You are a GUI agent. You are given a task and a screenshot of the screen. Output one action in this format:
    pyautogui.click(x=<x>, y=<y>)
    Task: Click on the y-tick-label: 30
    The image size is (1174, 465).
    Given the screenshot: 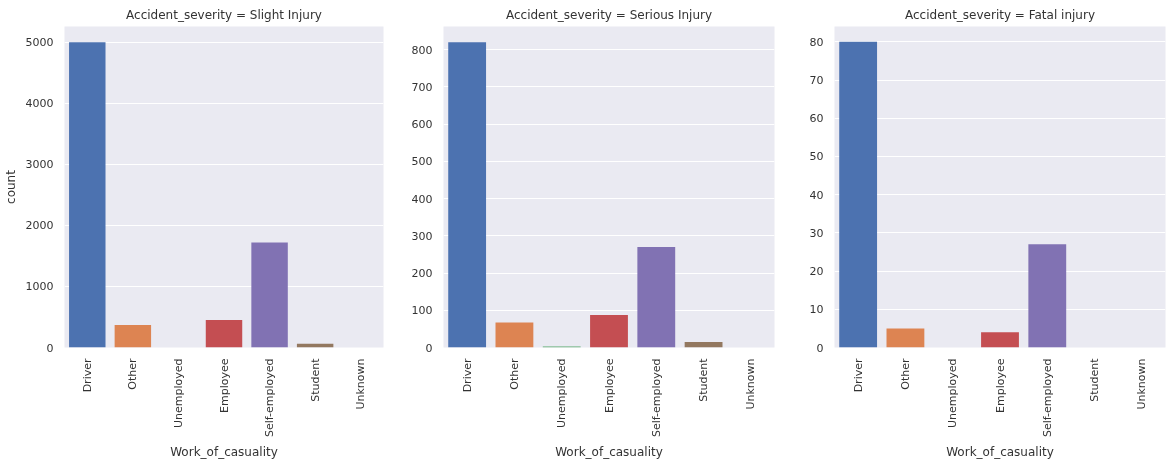 What is the action you would take?
    pyautogui.click(x=816, y=233)
    